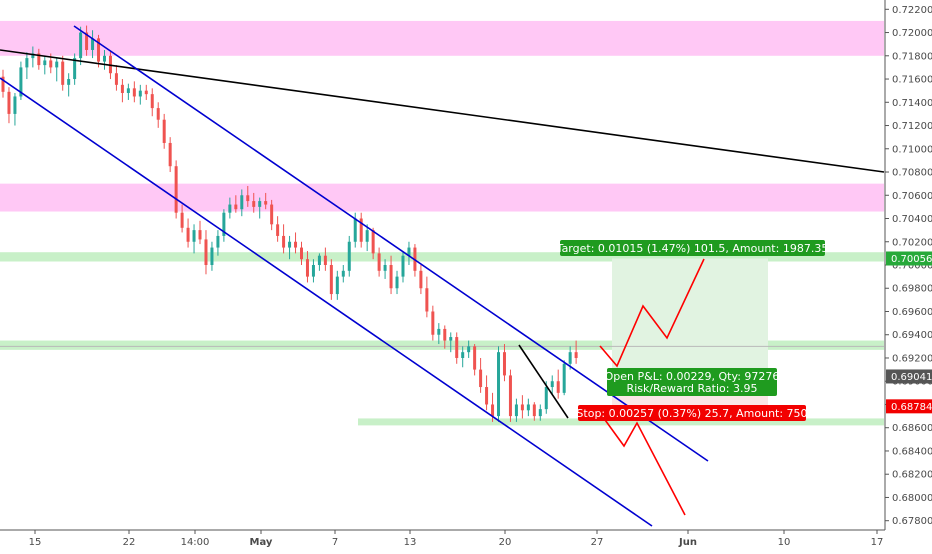 This screenshot has height=554, width=932. What do you see at coordinates (691, 413) in the screenshot?
I see `stop-label-text: Stop: 0.00257 (0.37%) 25.7, Amount: 750` at bounding box center [691, 413].